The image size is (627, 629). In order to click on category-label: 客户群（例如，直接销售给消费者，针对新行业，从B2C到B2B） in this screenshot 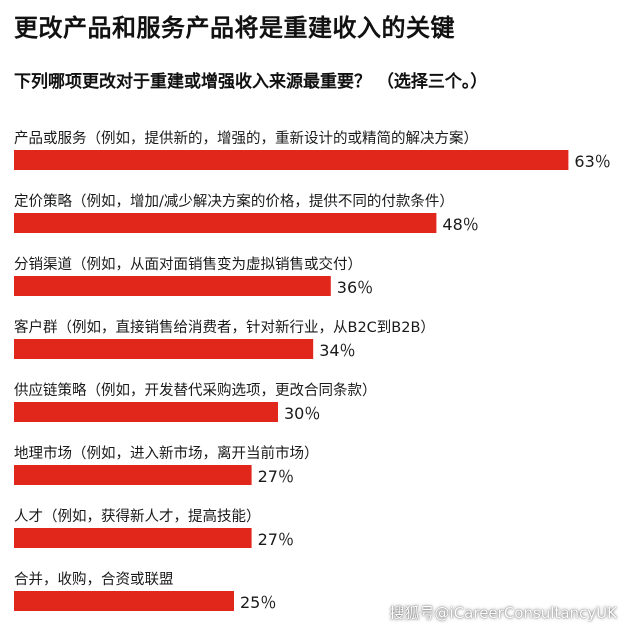, I will do `click(224, 327)`.